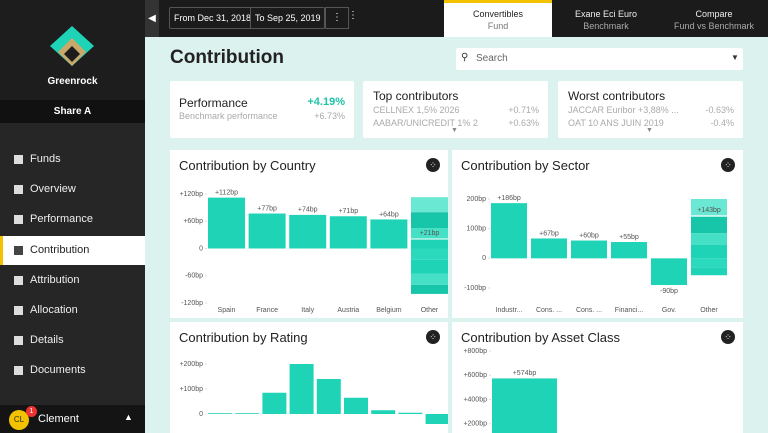 This screenshot has width=768, height=433. I want to click on chart-title: Contribution by Rating, so click(243, 337).